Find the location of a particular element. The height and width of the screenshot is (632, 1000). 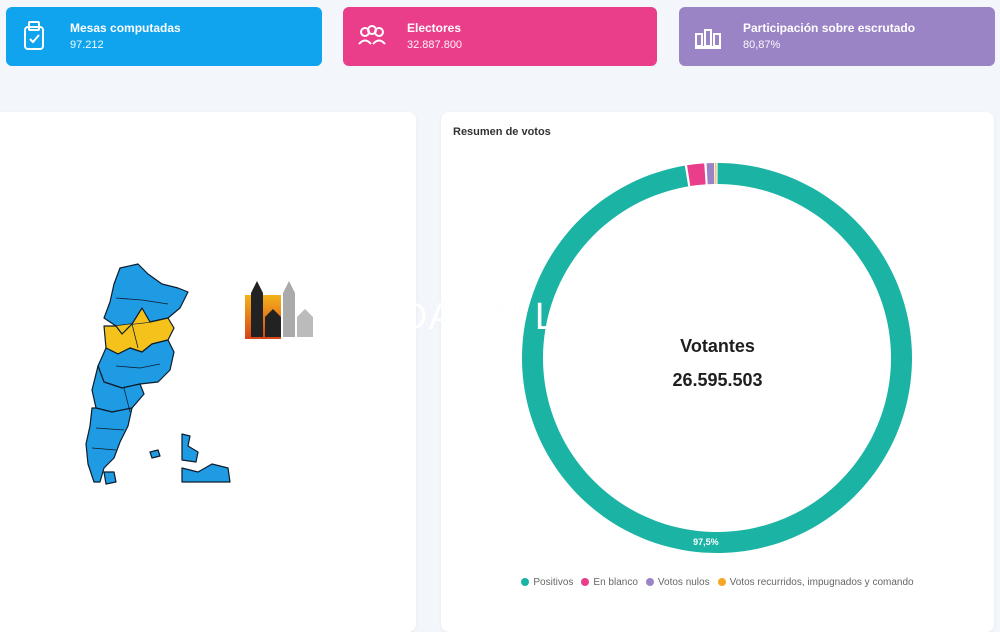

mesas-value: 97.212 is located at coordinates (87, 45).